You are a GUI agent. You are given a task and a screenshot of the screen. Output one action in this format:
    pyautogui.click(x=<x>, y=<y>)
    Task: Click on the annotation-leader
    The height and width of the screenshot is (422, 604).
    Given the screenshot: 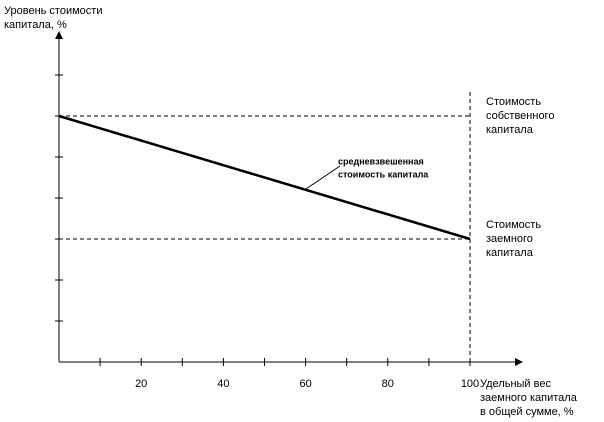 What is the action you would take?
    pyautogui.click(x=323, y=177)
    